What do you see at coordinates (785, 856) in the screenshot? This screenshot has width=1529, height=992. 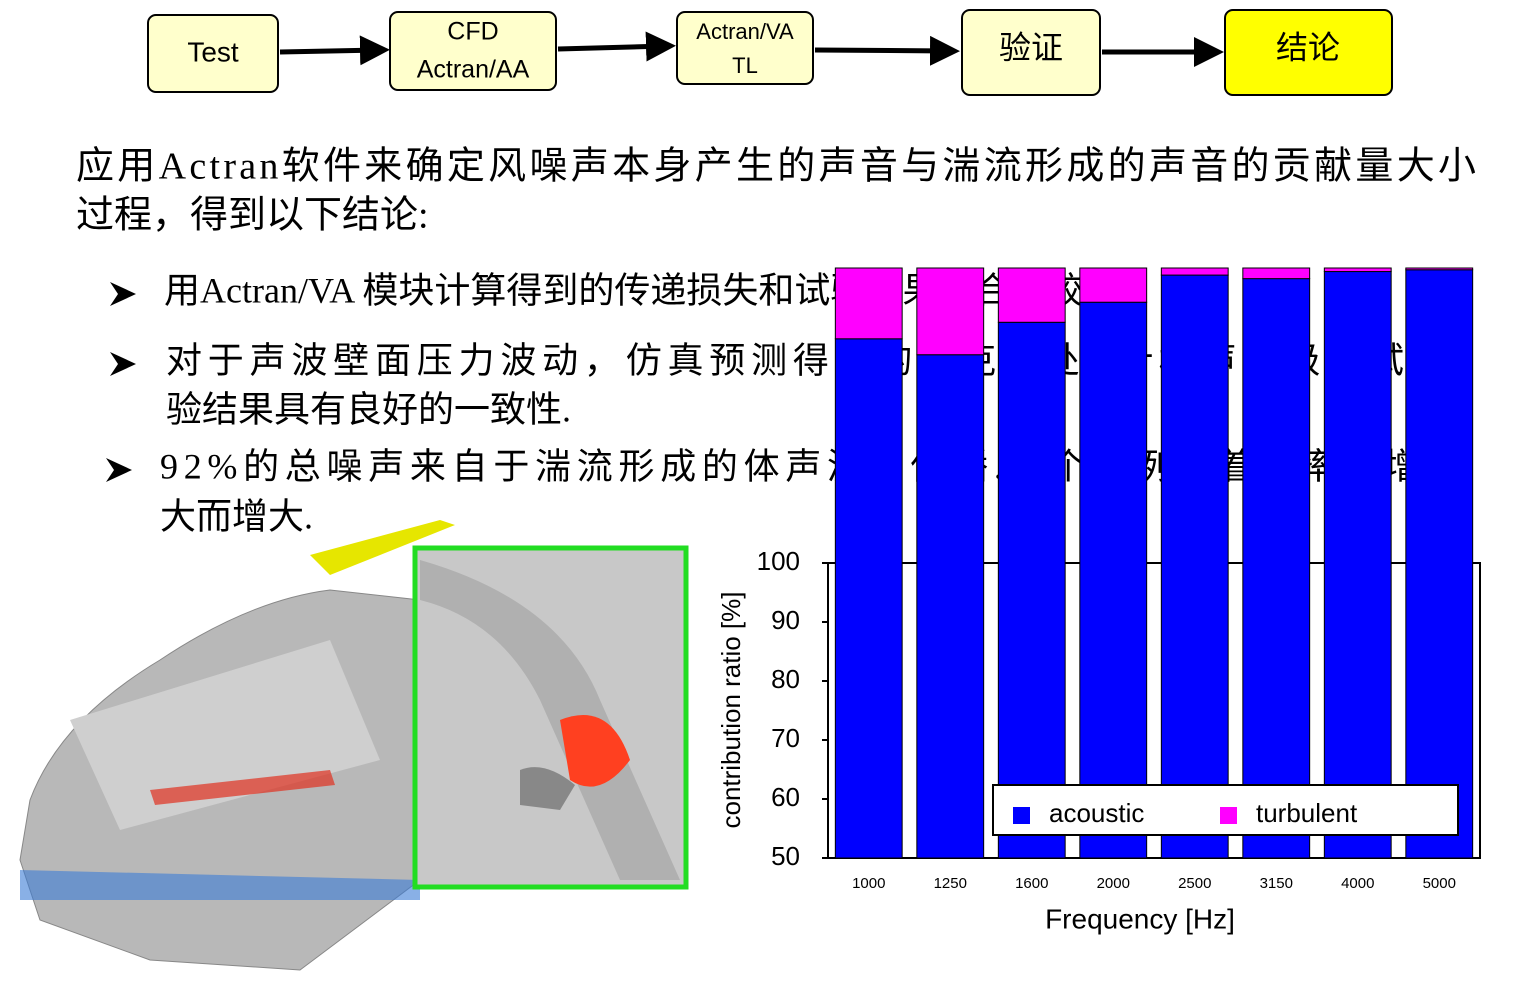 I see `y-tick-label: 50` at bounding box center [785, 856].